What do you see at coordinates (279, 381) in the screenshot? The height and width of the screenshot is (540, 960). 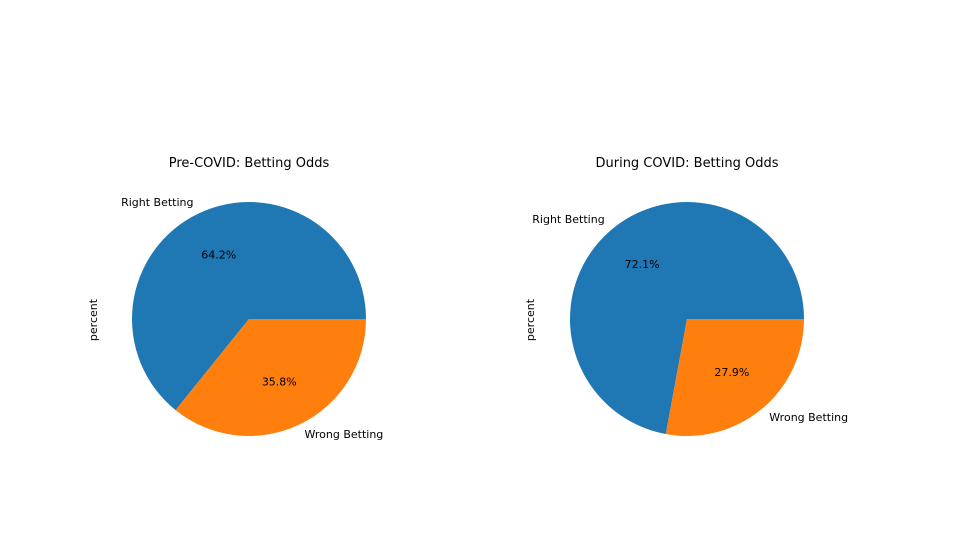 I see `slice-percent-wrong-betting: 35.8%` at bounding box center [279, 381].